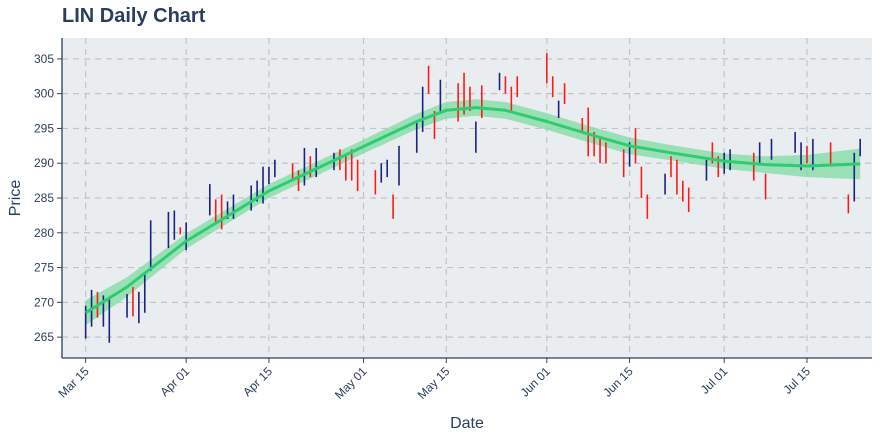 The image size is (880, 440). What do you see at coordinates (434, 383) in the screenshot?
I see `x-tick-label: May 15` at bounding box center [434, 383].